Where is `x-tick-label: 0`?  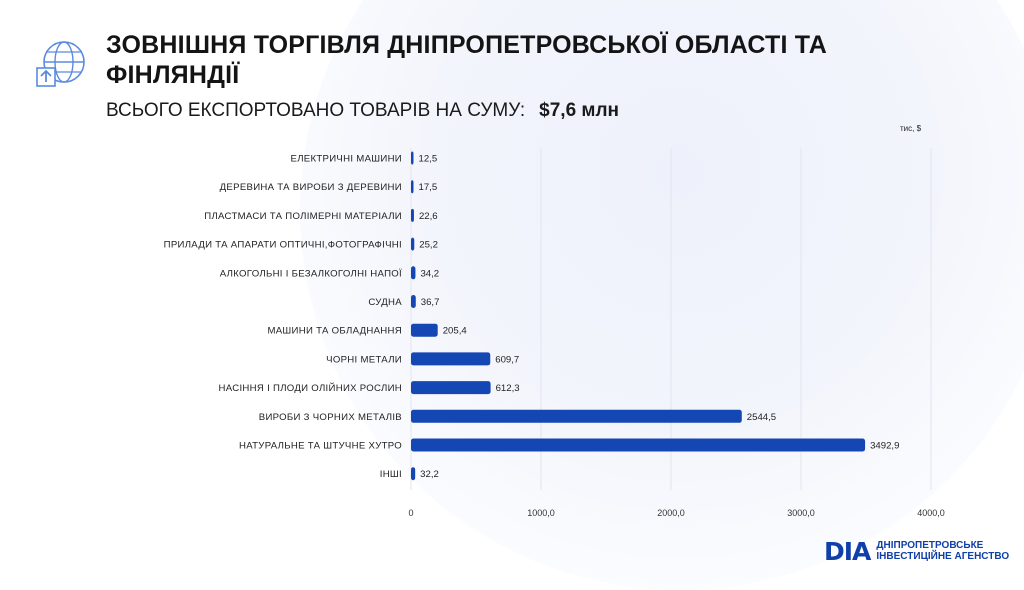 x-tick-label: 0 is located at coordinates (410, 513).